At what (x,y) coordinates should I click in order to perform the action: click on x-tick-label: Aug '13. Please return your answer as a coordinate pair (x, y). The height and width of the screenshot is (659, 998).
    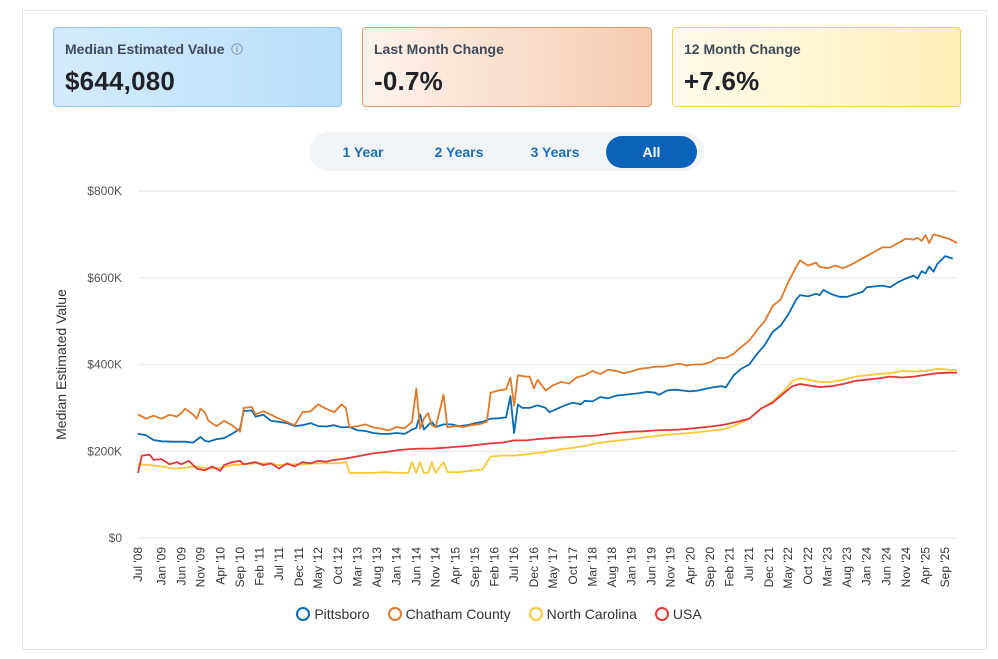
    Looking at the image, I should click on (377, 567).